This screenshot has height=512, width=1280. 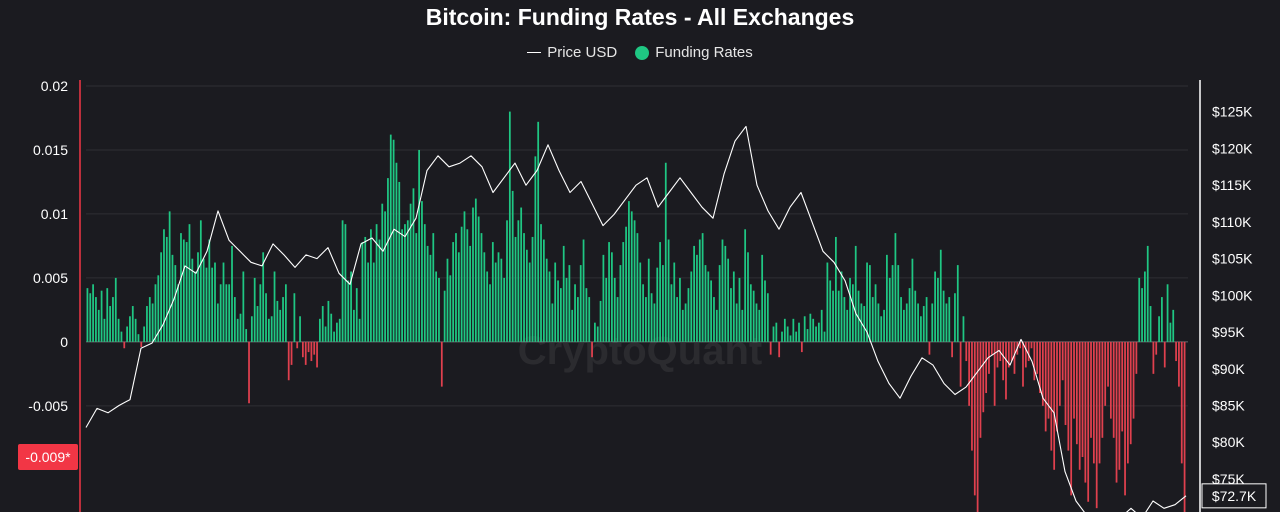 What do you see at coordinates (1228, 332) in the screenshot?
I see `right-tick-label: $95K` at bounding box center [1228, 332].